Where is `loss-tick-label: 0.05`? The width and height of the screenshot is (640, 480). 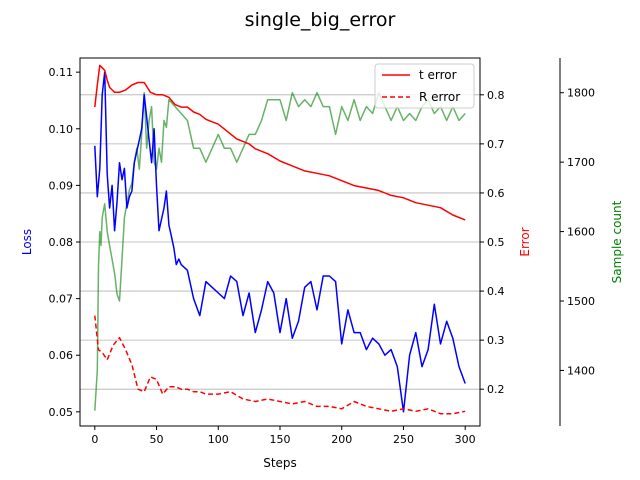
loss-tick-label: 0.05 is located at coordinates (61, 412).